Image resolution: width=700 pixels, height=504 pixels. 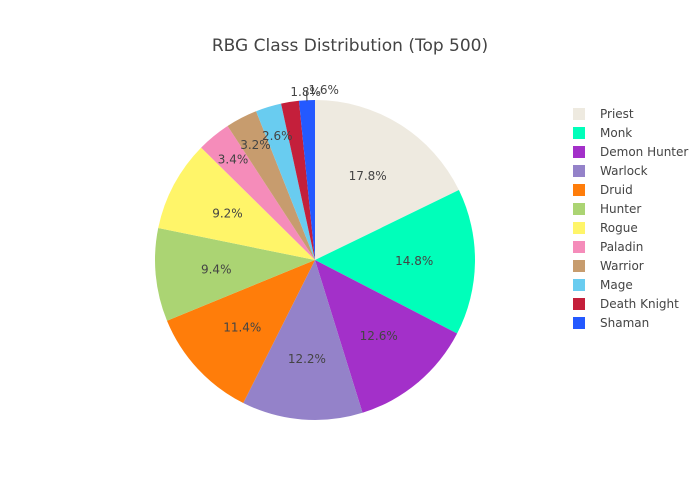 I want to click on legend-label-warrior: Warrior, so click(x=622, y=266).